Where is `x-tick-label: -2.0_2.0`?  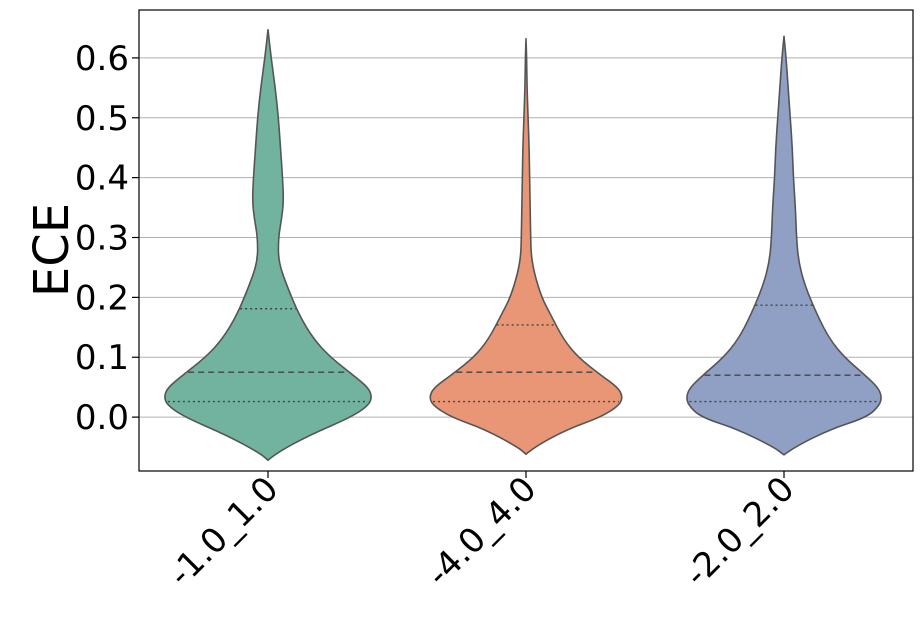 x-tick-label: -2.0_2.0 is located at coordinates (739, 531).